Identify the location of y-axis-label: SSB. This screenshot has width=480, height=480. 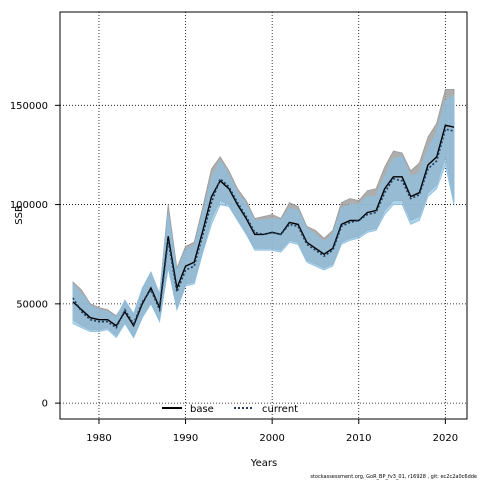
(19, 215).